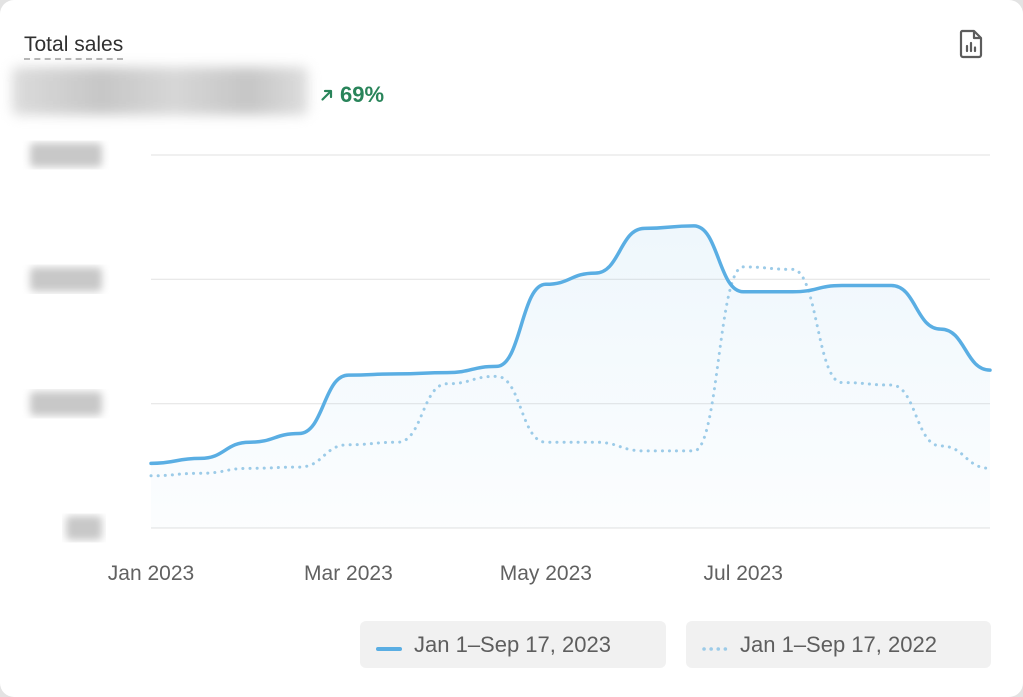 This screenshot has width=1023, height=697. I want to click on dotted-line-swatch-icon, so click(715, 645).